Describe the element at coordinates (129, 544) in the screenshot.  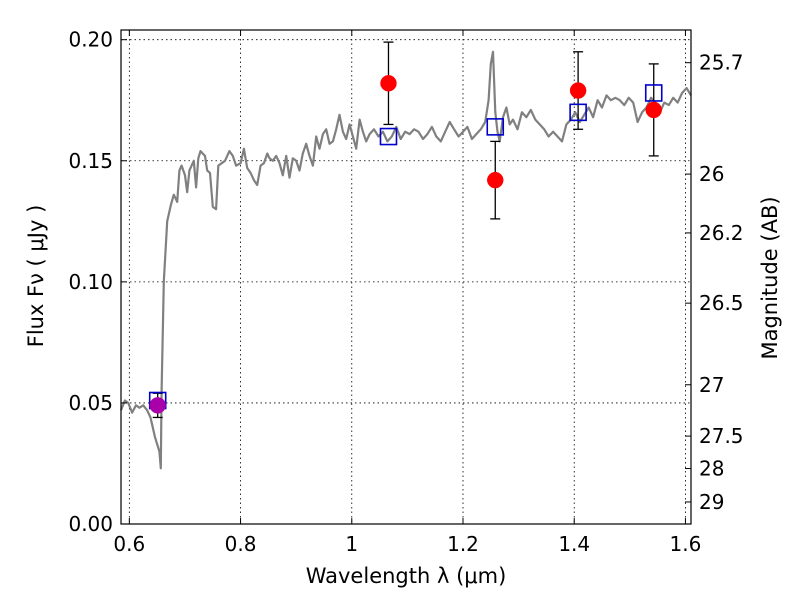
I see `x-tick-label: 0.6` at that location.